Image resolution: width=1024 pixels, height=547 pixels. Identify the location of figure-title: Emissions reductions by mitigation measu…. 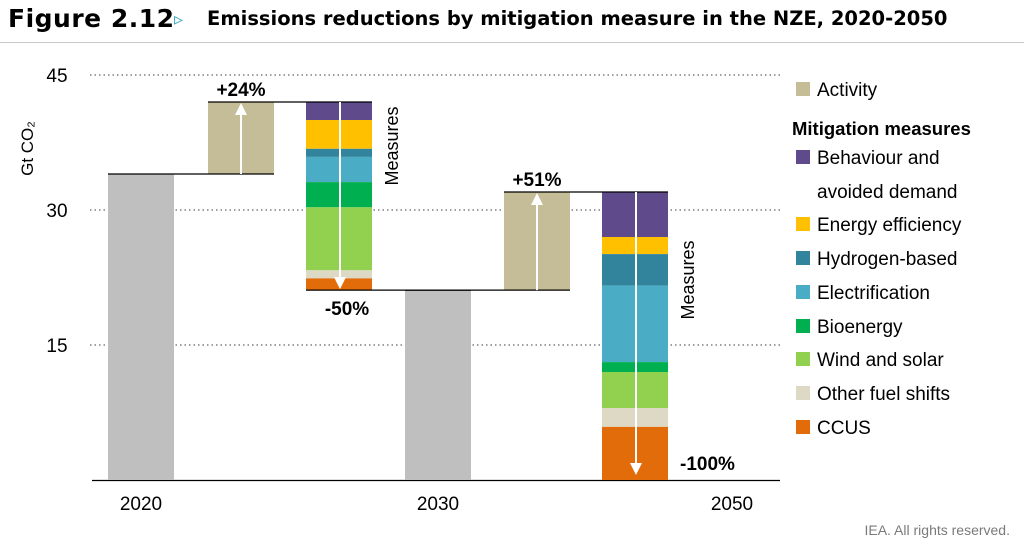
(577, 18).